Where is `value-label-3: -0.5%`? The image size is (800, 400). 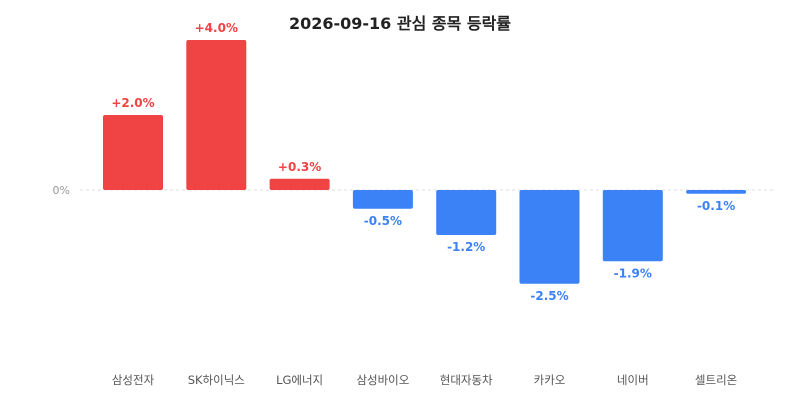
value-label-3: -0.5% is located at coordinates (383, 221).